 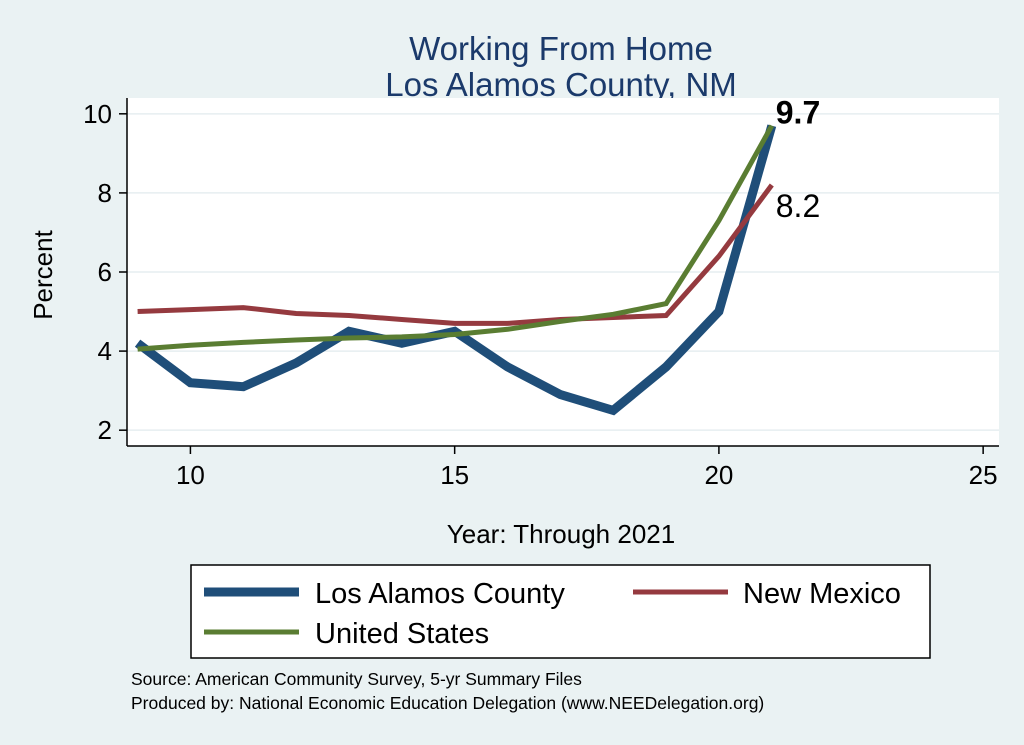 What do you see at coordinates (97, 114) in the screenshot?
I see `y-tick-label: 10` at bounding box center [97, 114].